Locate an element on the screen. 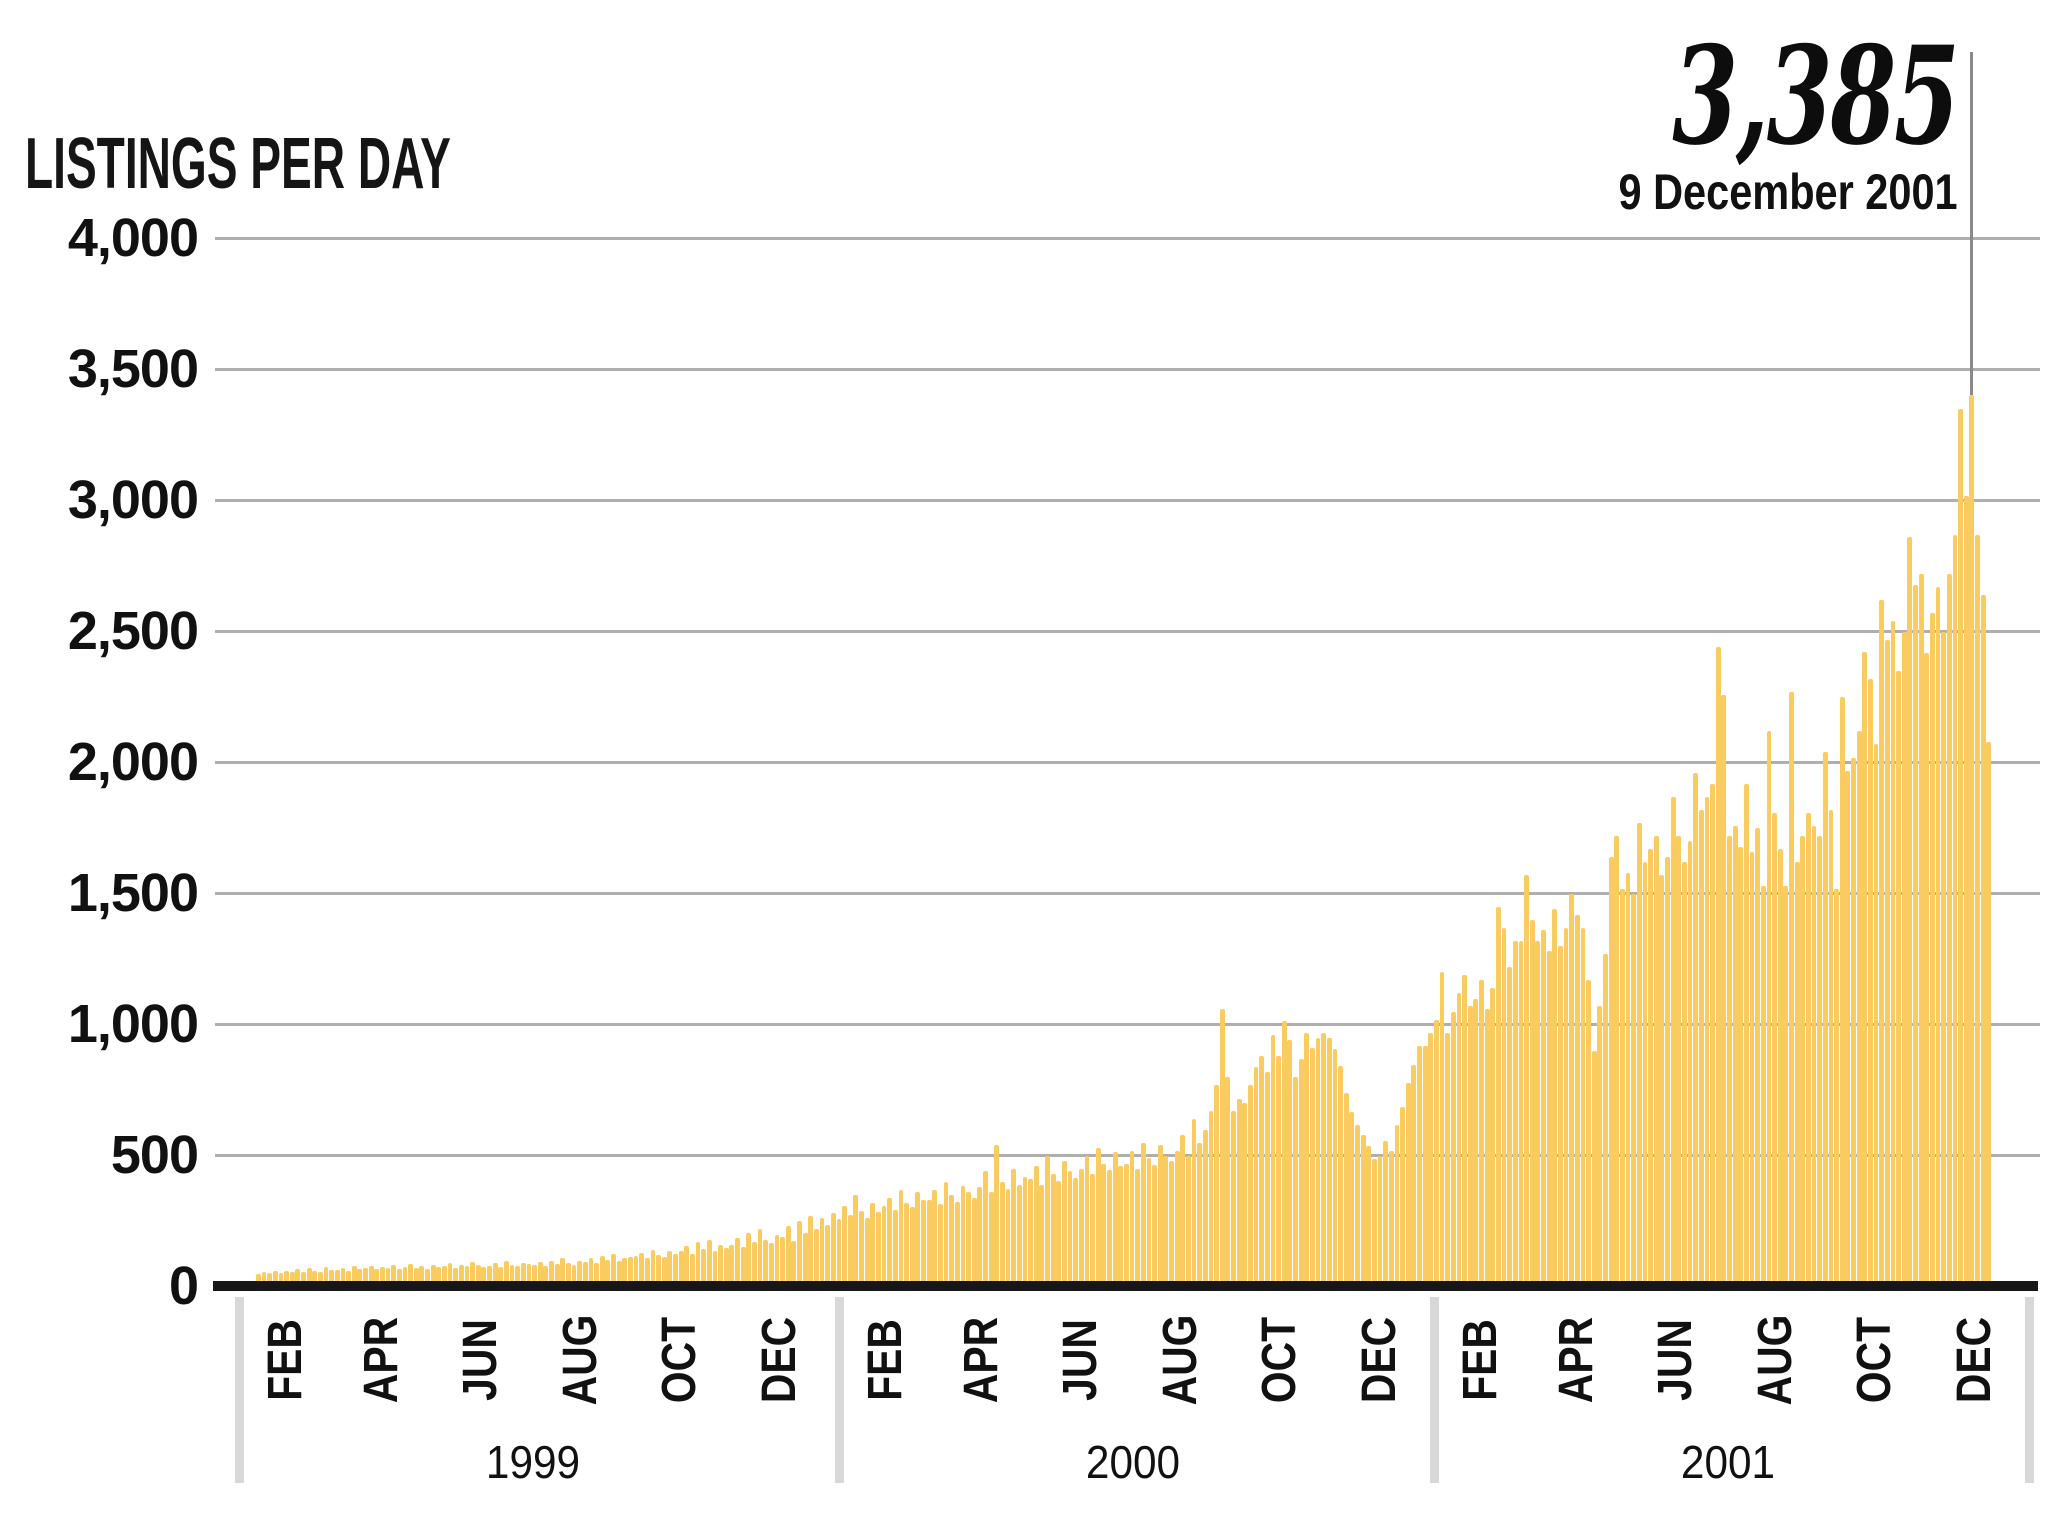  month-label-feb: FEB is located at coordinates (1480, 1360).